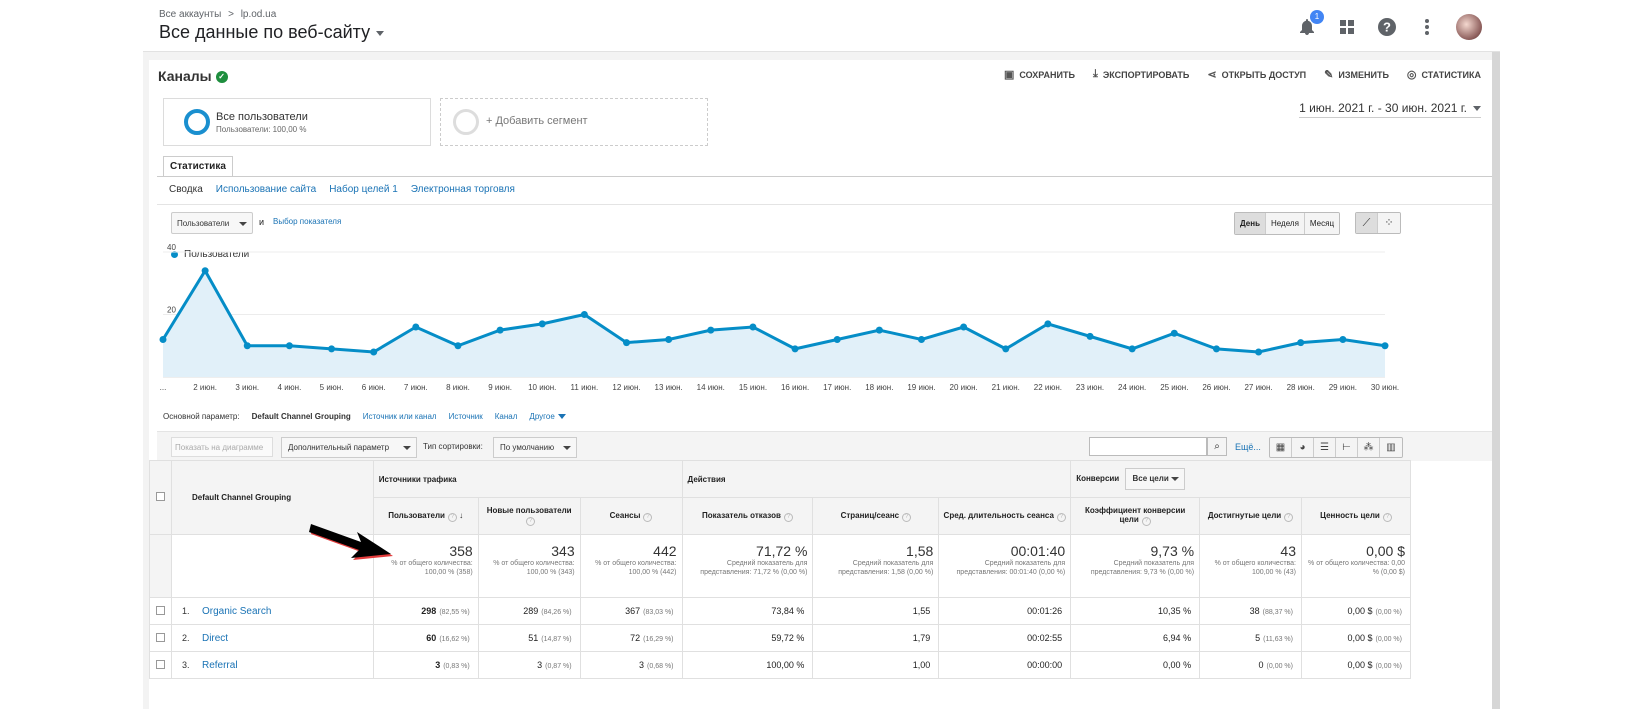  I want to click on pivot-view-icon: ▥, so click(1391, 447).